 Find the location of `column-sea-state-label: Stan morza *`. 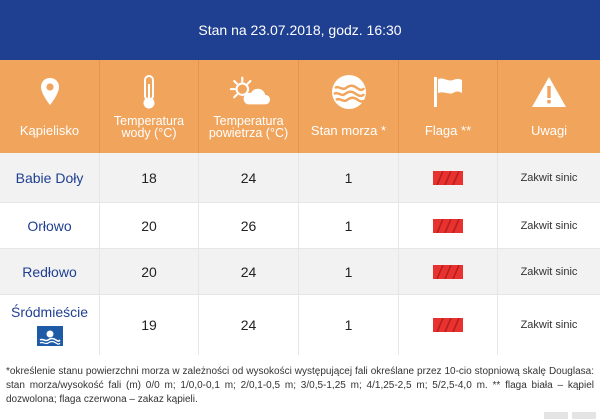

column-sea-state-label: Stan morza * is located at coordinates (348, 130).